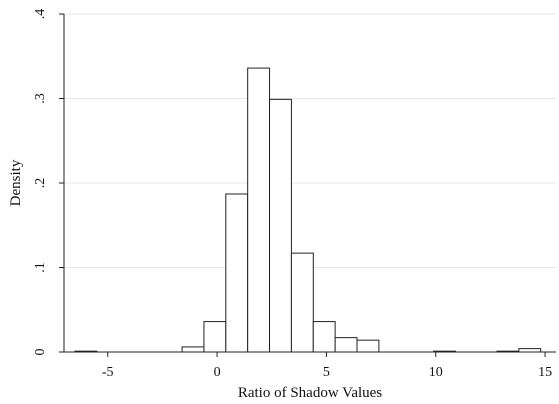 Image resolution: width=559 pixels, height=404 pixels. Describe the element at coordinates (436, 372) in the screenshot. I see `x-tick-label: 10` at that location.